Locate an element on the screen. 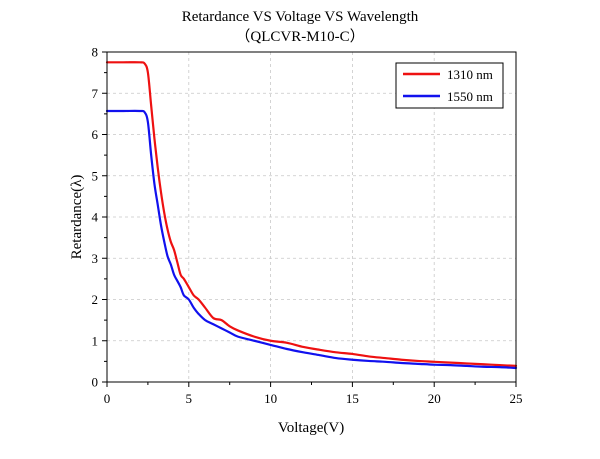  y-tick-label: 7 is located at coordinates (95, 93).